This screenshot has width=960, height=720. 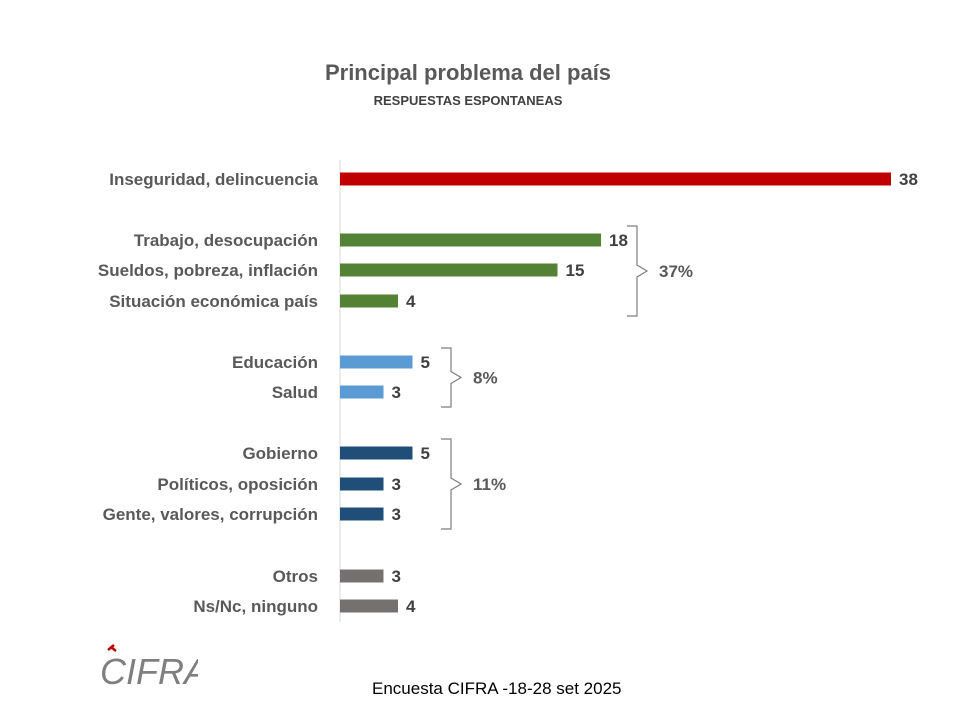 What do you see at coordinates (676, 271) in the screenshot?
I see `group-total-label: 37%` at bounding box center [676, 271].